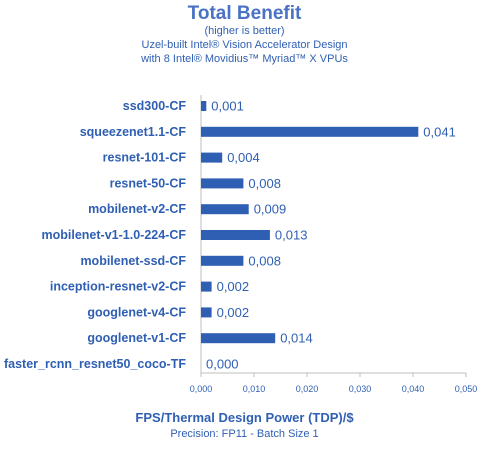  Describe the element at coordinates (291, 235) in the screenshot. I see `data-label: 0,013` at that location.